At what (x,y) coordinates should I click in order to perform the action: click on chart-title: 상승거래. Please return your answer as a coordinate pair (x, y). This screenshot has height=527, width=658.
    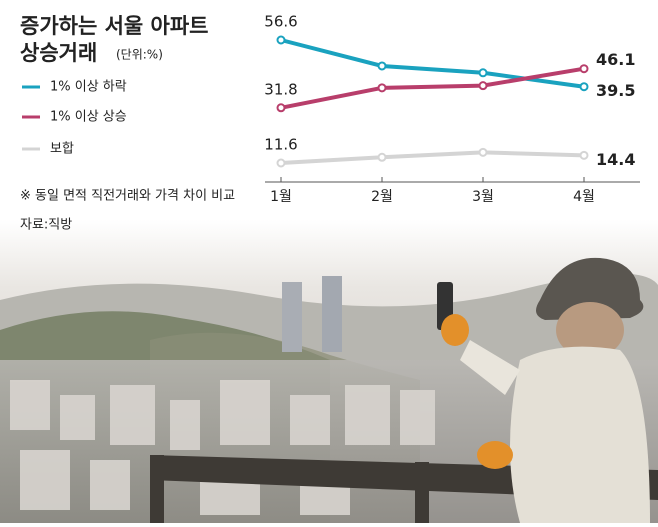
    Looking at the image, I should click on (58, 53).